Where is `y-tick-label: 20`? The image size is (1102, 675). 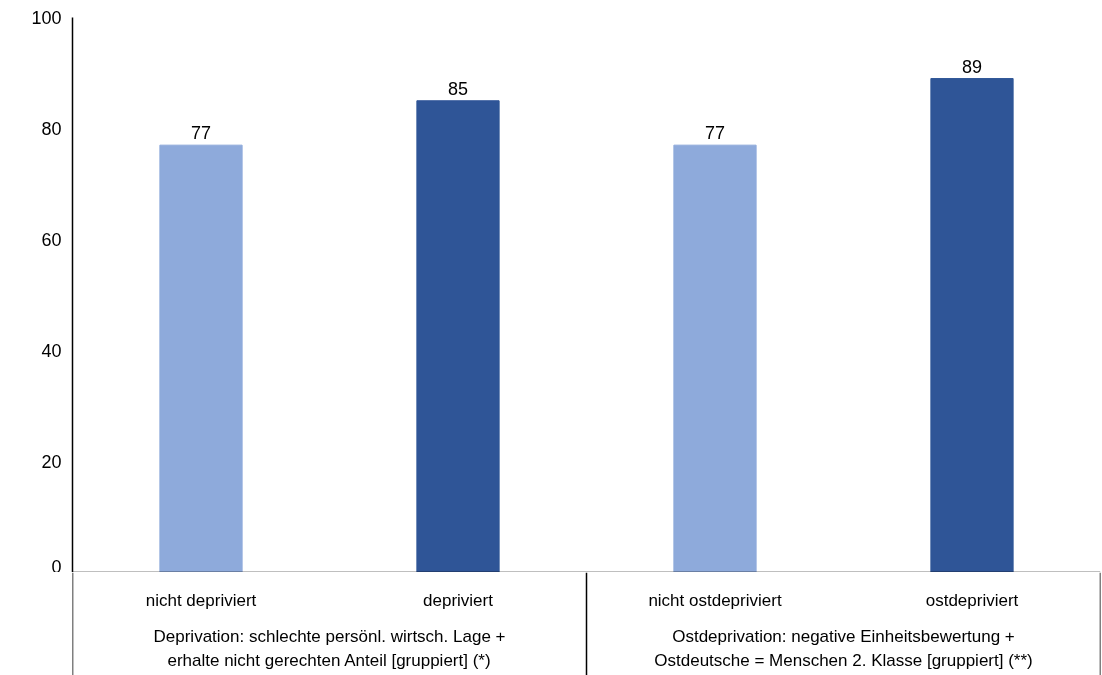
y-tick-label: 20 is located at coordinates (51, 462).